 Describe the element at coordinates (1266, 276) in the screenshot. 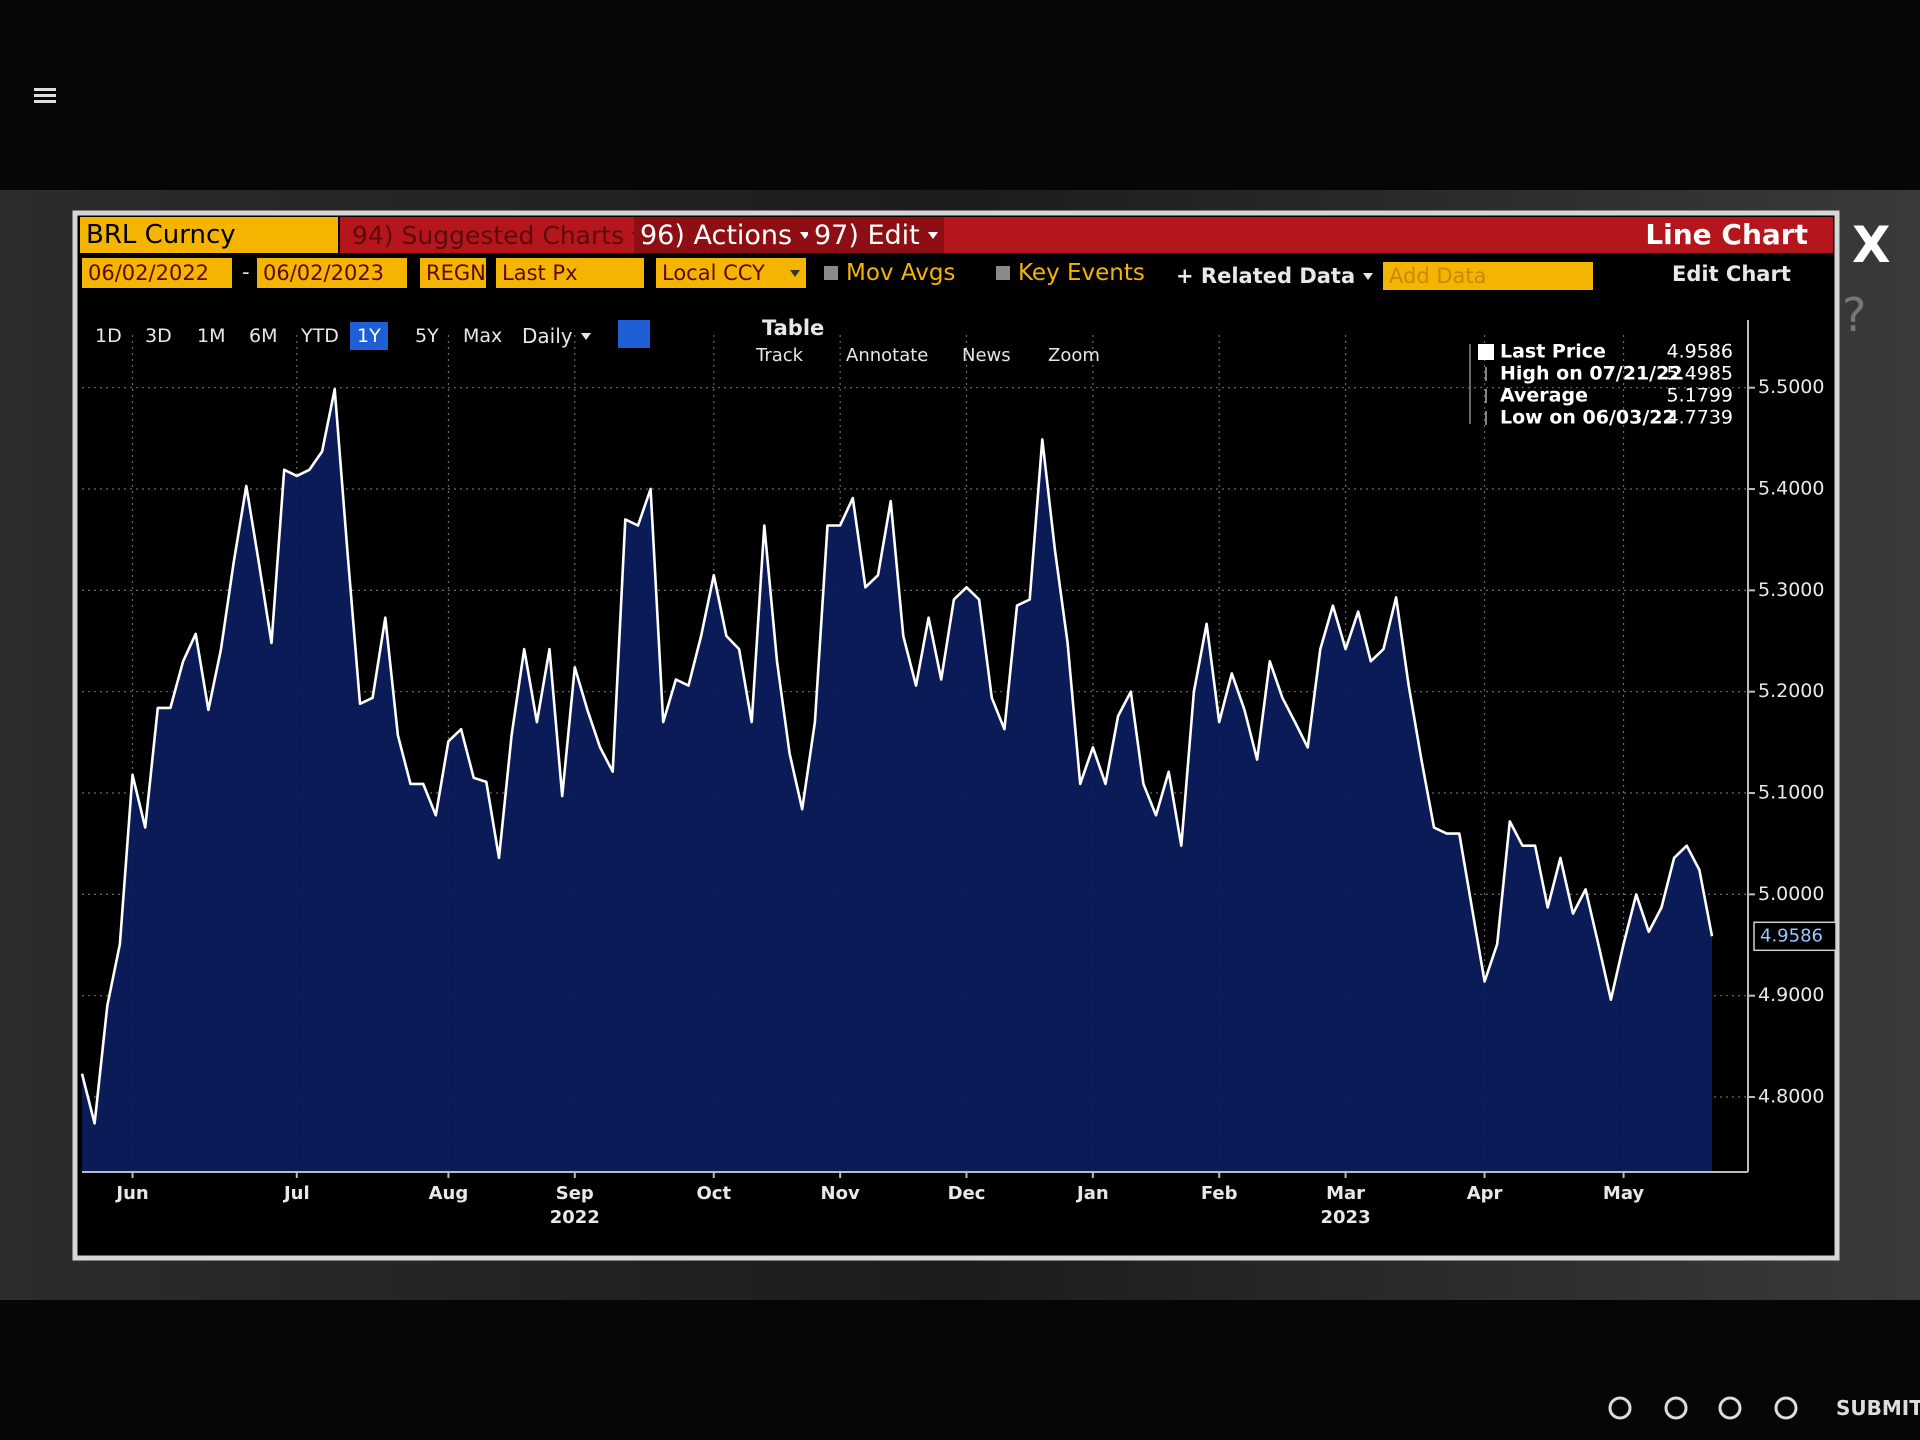

I see `related-text: + Related Data` at that location.